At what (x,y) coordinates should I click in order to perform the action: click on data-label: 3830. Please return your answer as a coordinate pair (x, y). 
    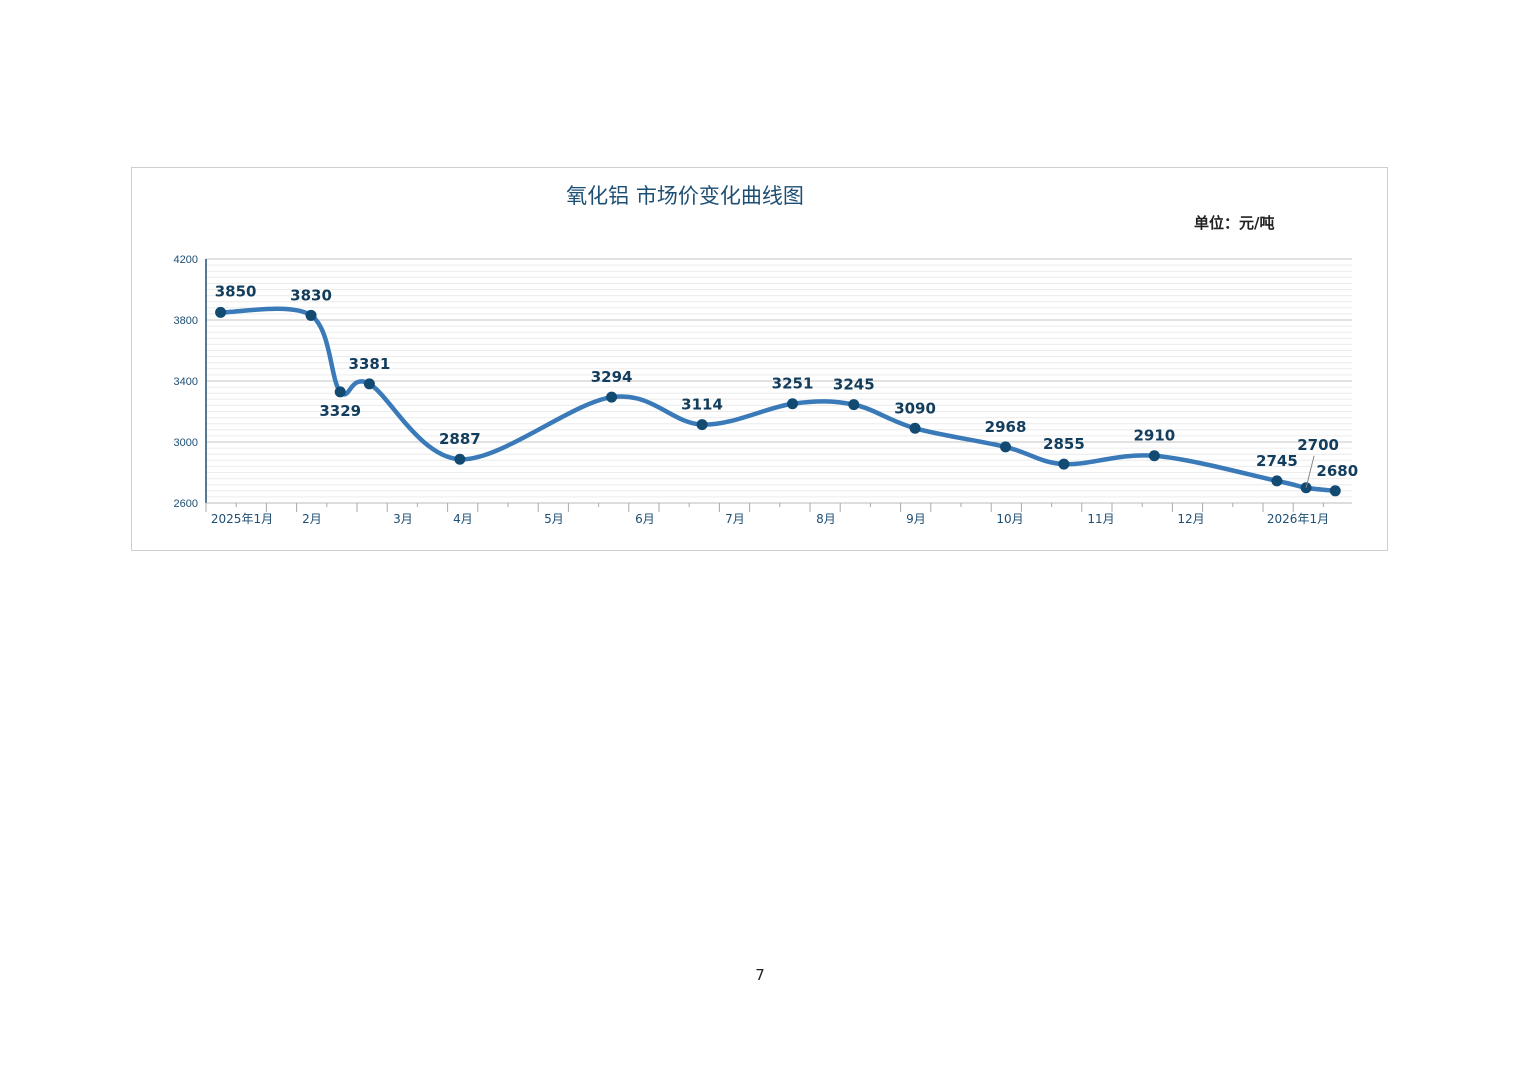
    Looking at the image, I should click on (311, 295).